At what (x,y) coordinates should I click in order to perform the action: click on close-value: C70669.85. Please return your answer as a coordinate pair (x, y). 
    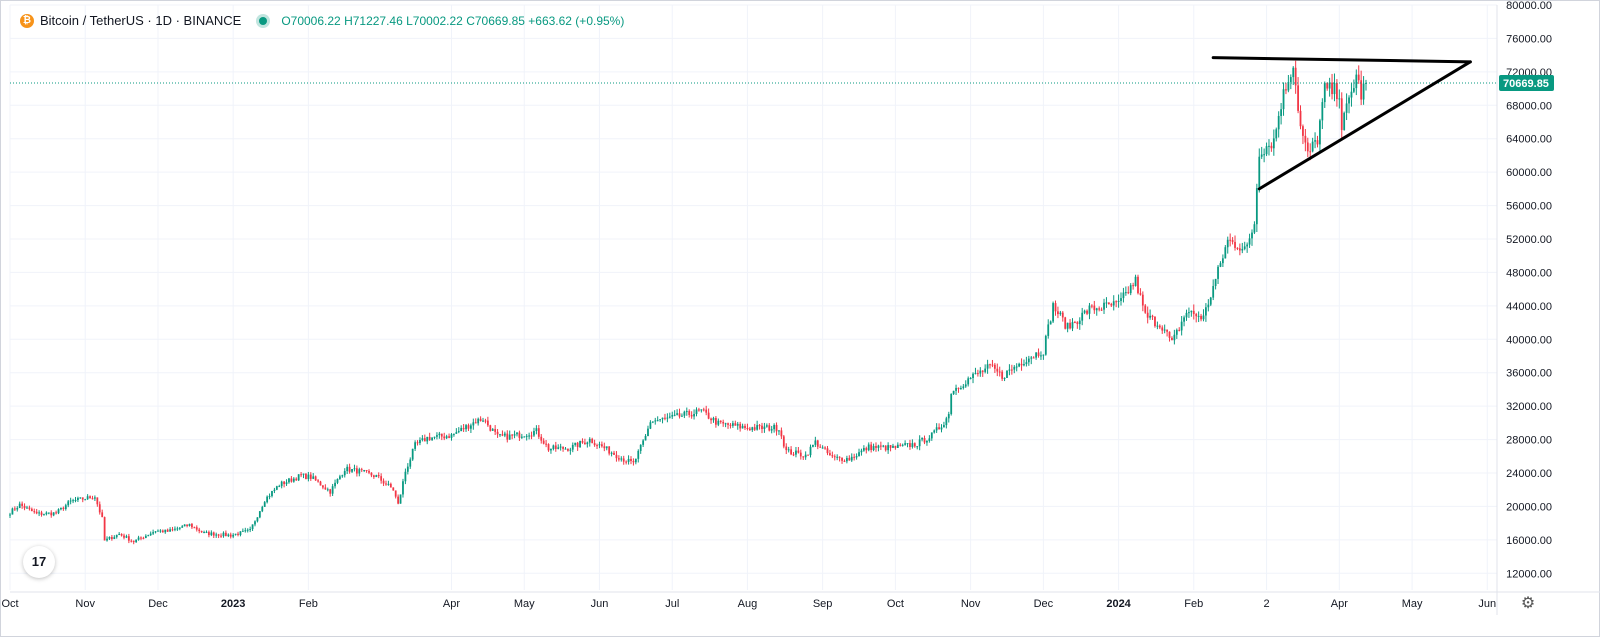
    Looking at the image, I should click on (495, 20).